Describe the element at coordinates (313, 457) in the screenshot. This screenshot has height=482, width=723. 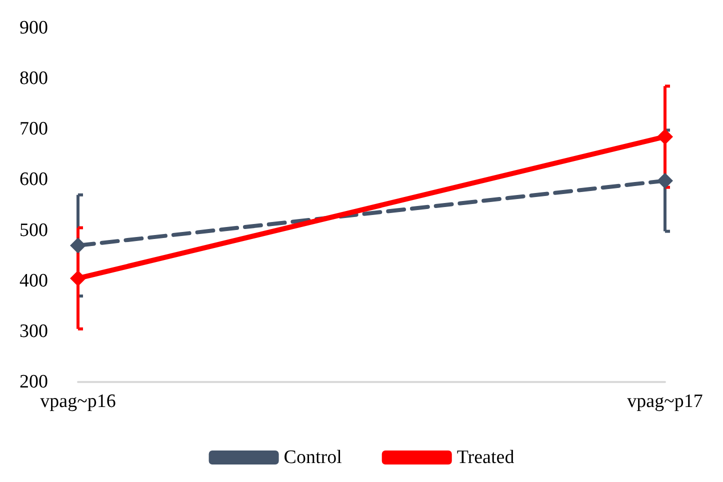
I see `legend-label: Control` at that location.